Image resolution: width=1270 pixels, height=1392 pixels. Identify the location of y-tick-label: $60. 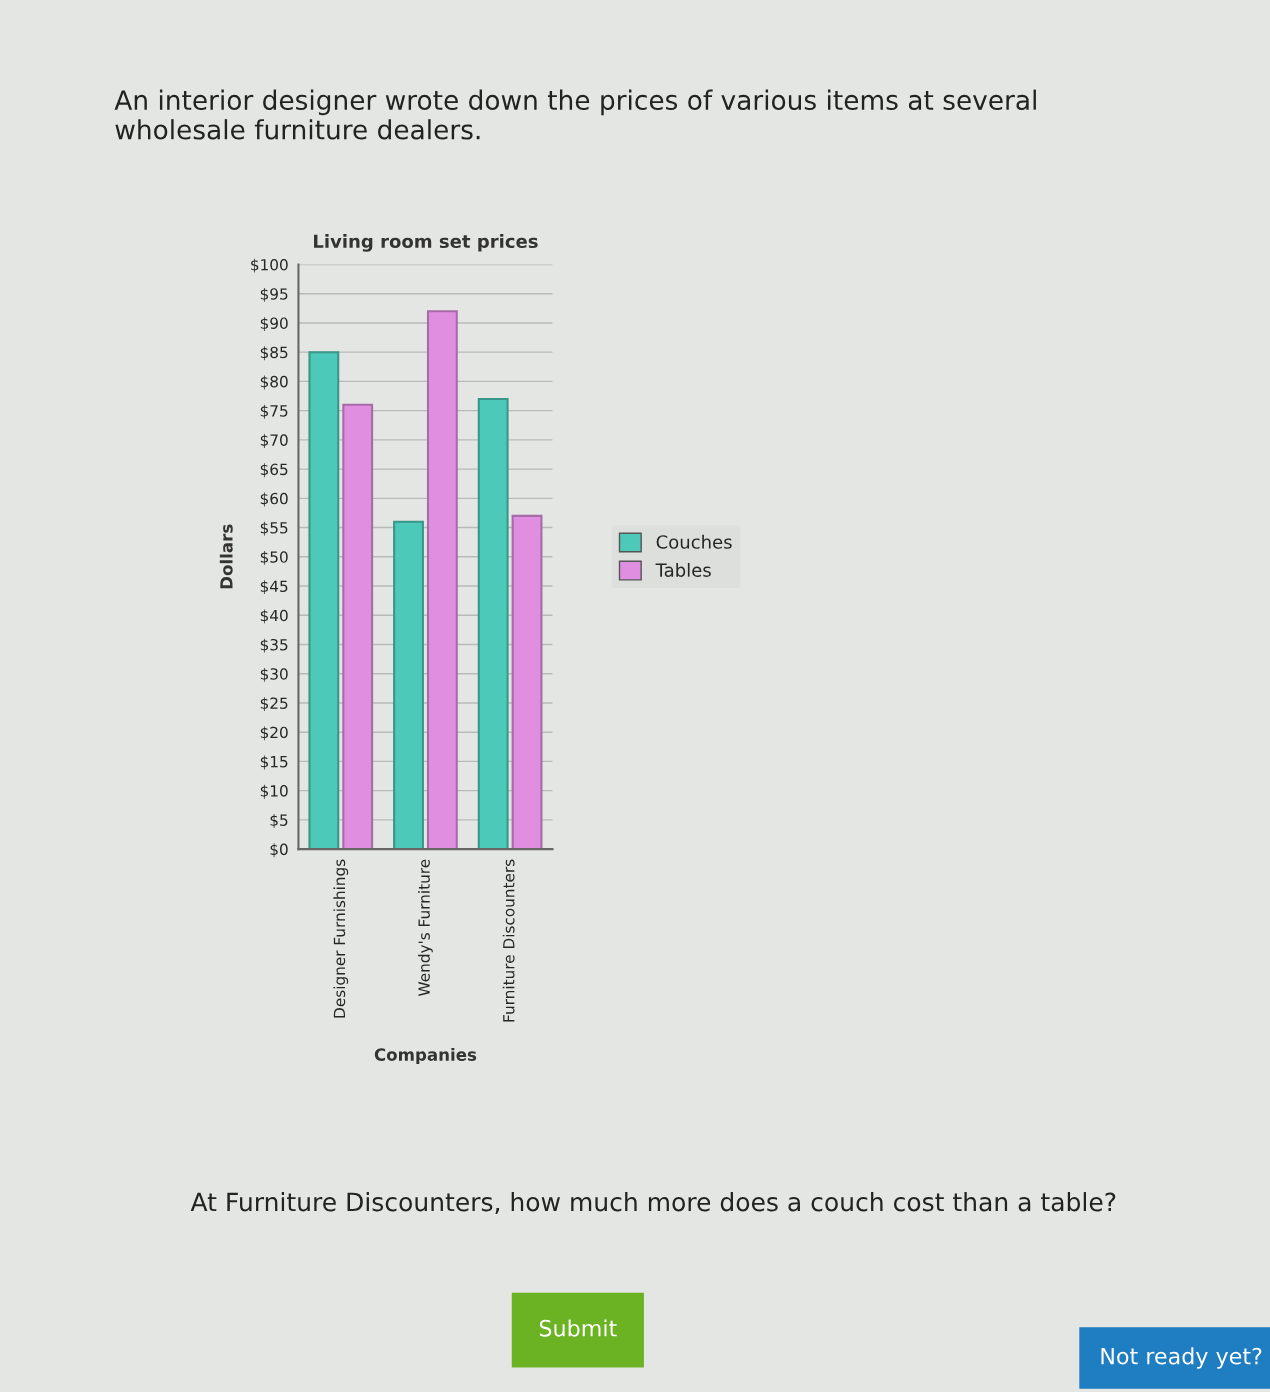
(274, 499).